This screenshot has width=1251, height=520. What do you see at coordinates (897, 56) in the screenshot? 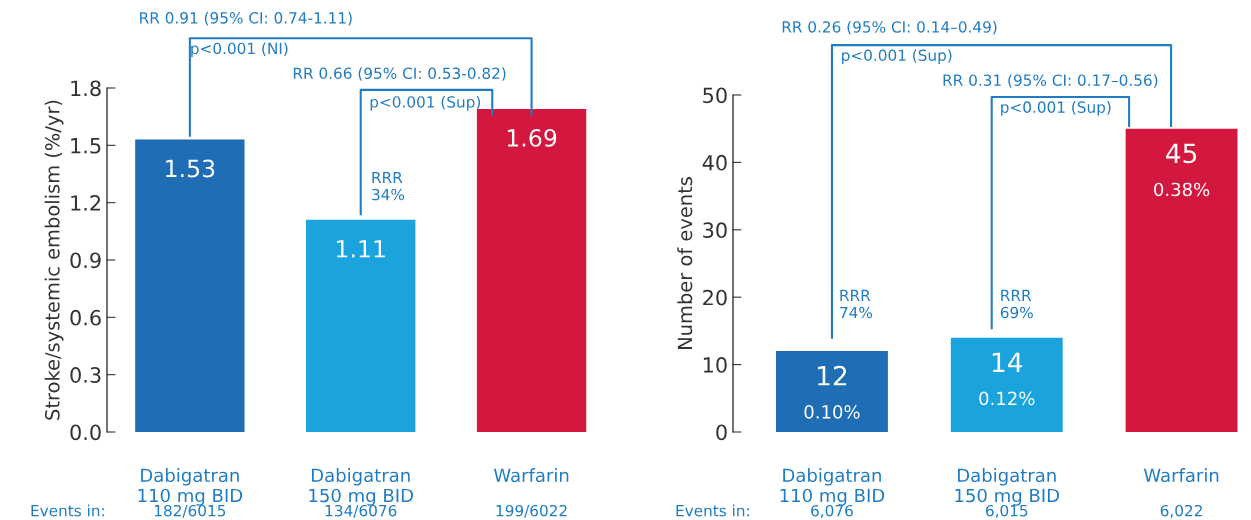
I see `text: p<0.001 (Sup)` at bounding box center [897, 56].